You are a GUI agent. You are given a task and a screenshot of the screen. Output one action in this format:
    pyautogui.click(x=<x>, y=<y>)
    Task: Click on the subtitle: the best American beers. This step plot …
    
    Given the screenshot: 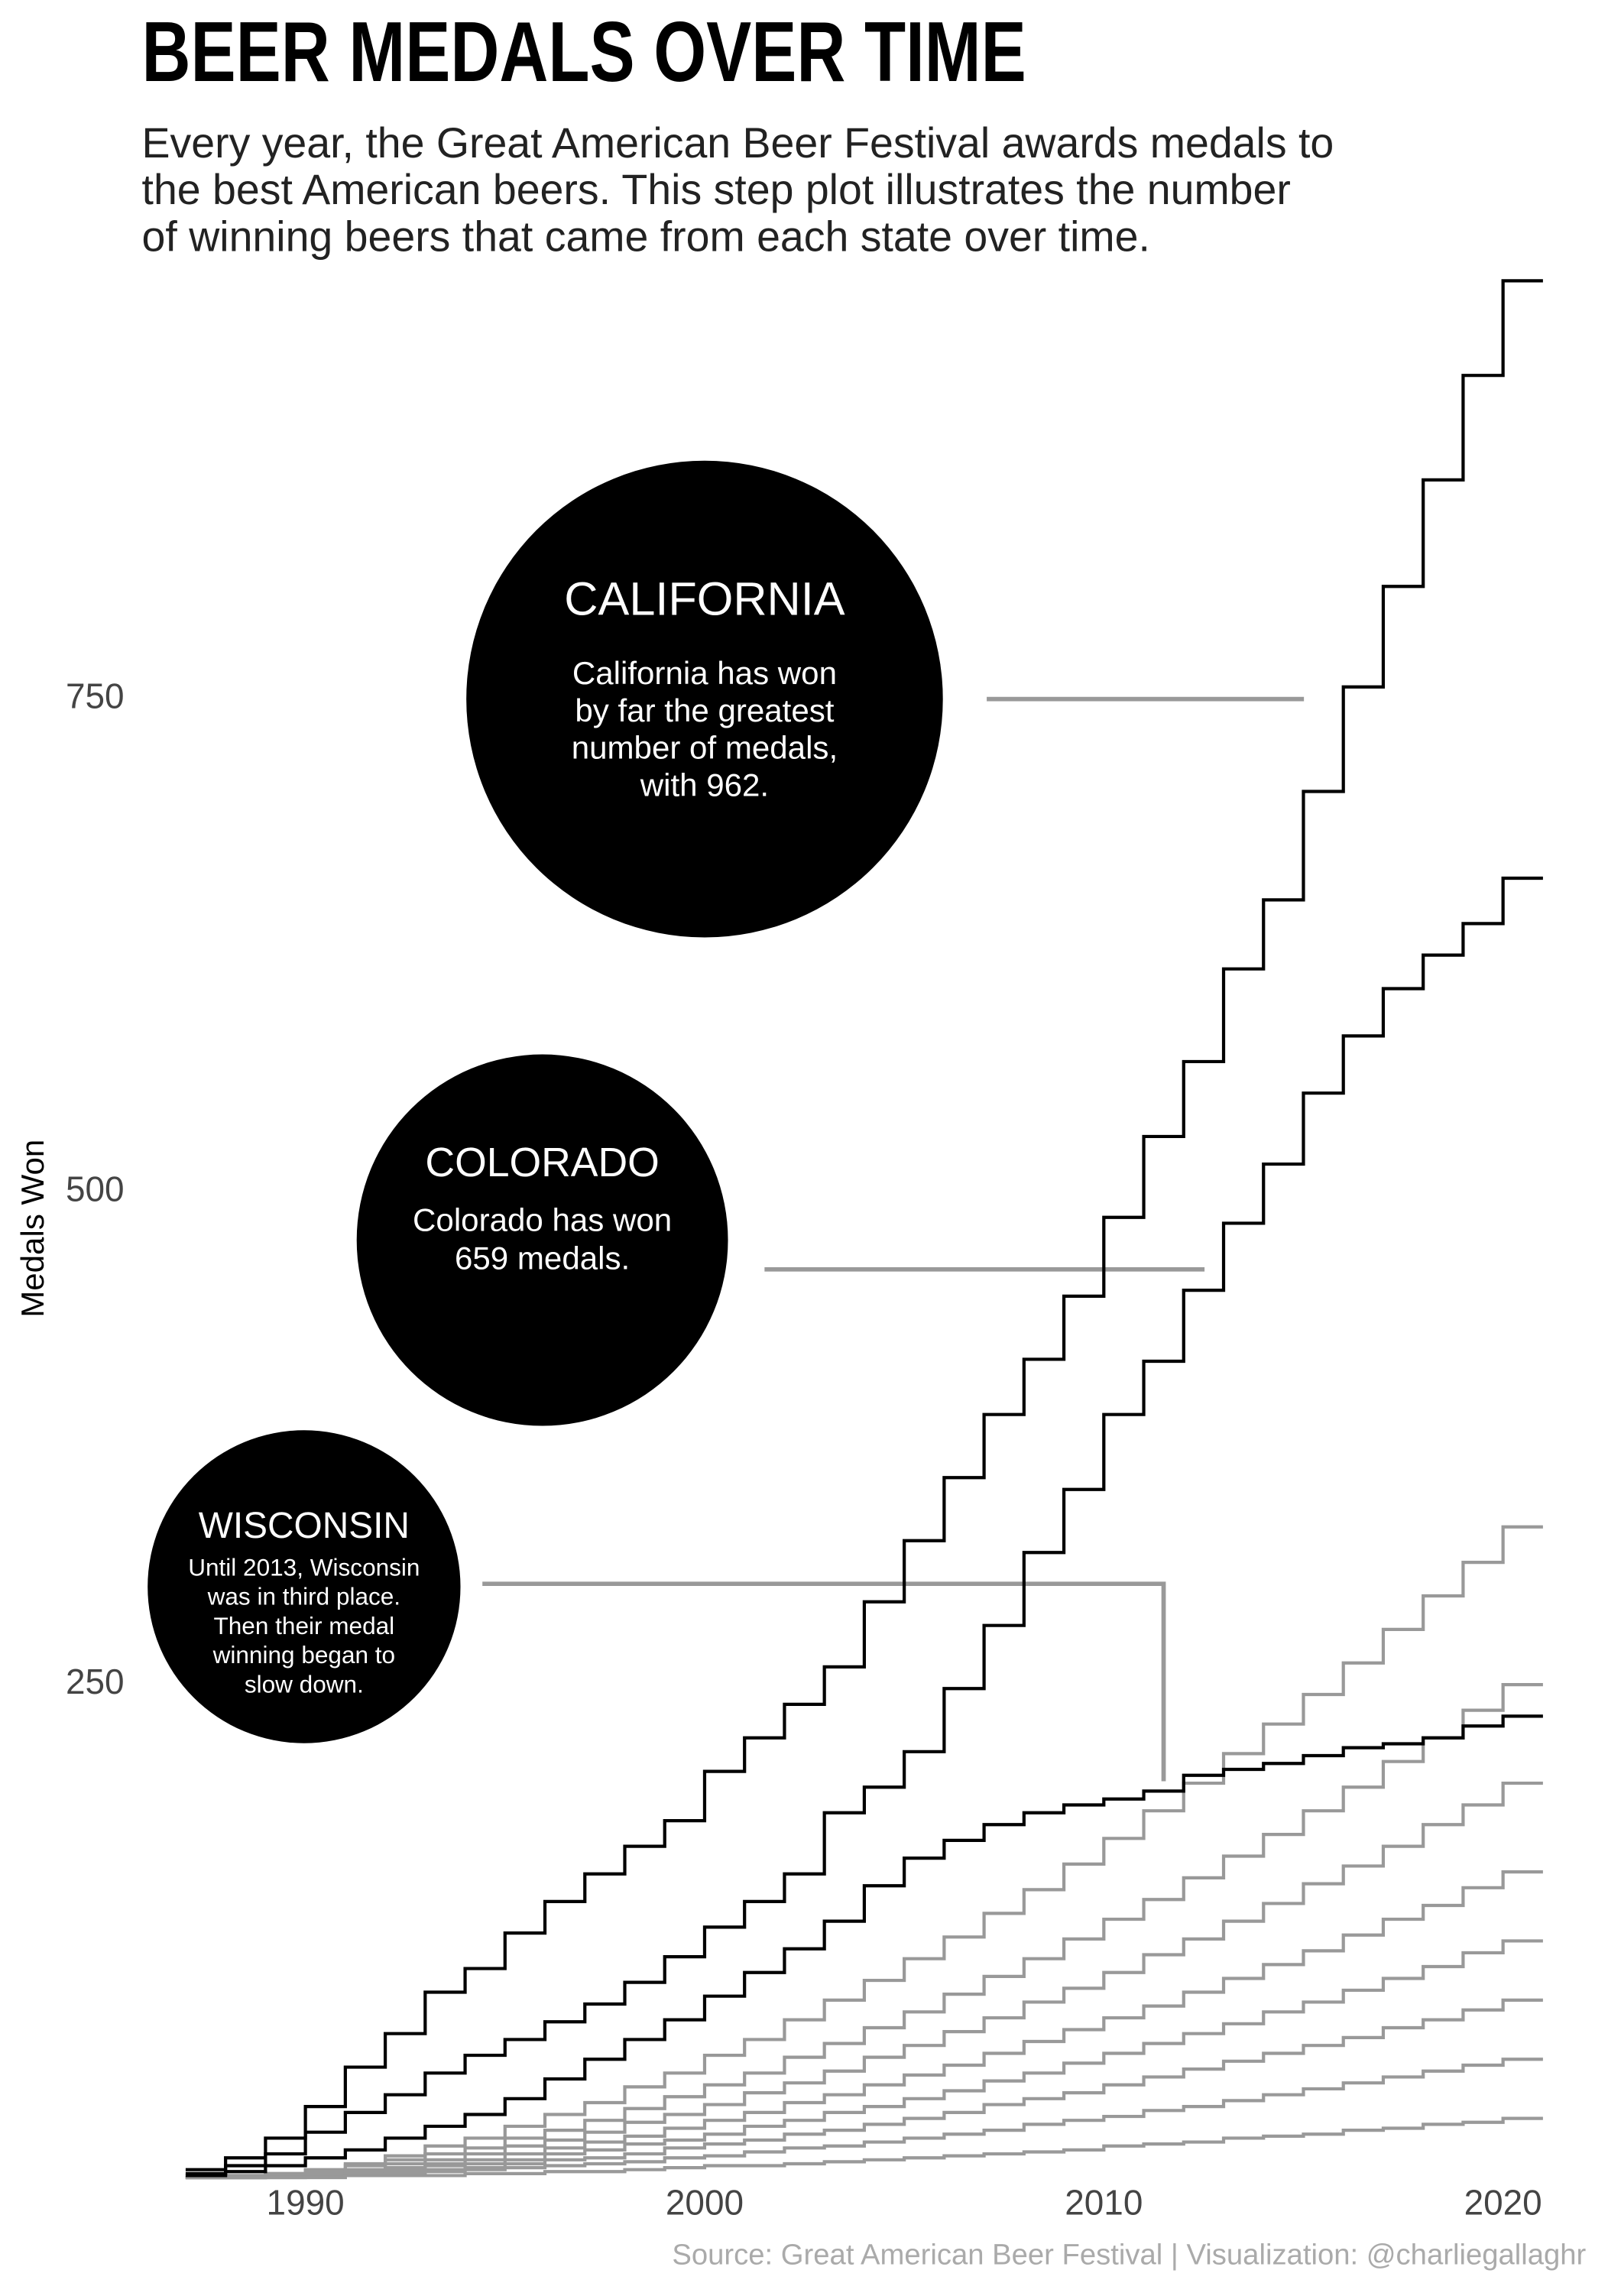 What is the action you would take?
    pyautogui.click(x=716, y=189)
    